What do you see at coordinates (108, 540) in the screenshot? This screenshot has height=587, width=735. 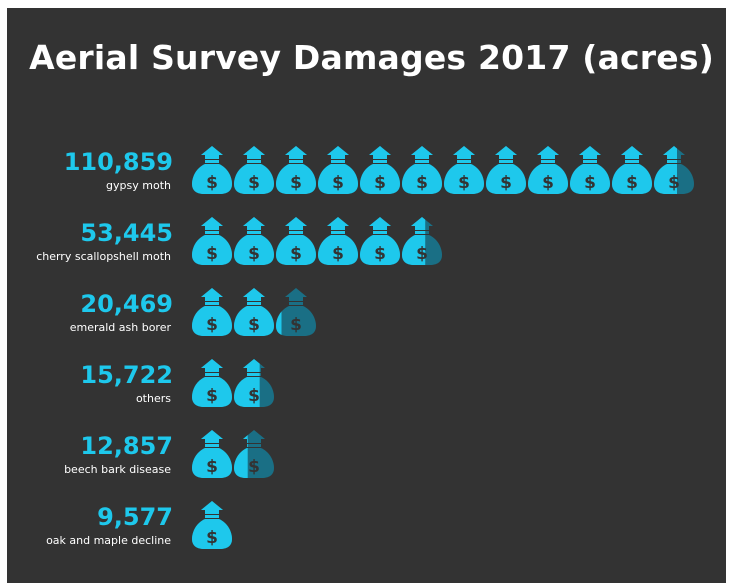 I see `category-label: oak and maple decline` at bounding box center [108, 540].